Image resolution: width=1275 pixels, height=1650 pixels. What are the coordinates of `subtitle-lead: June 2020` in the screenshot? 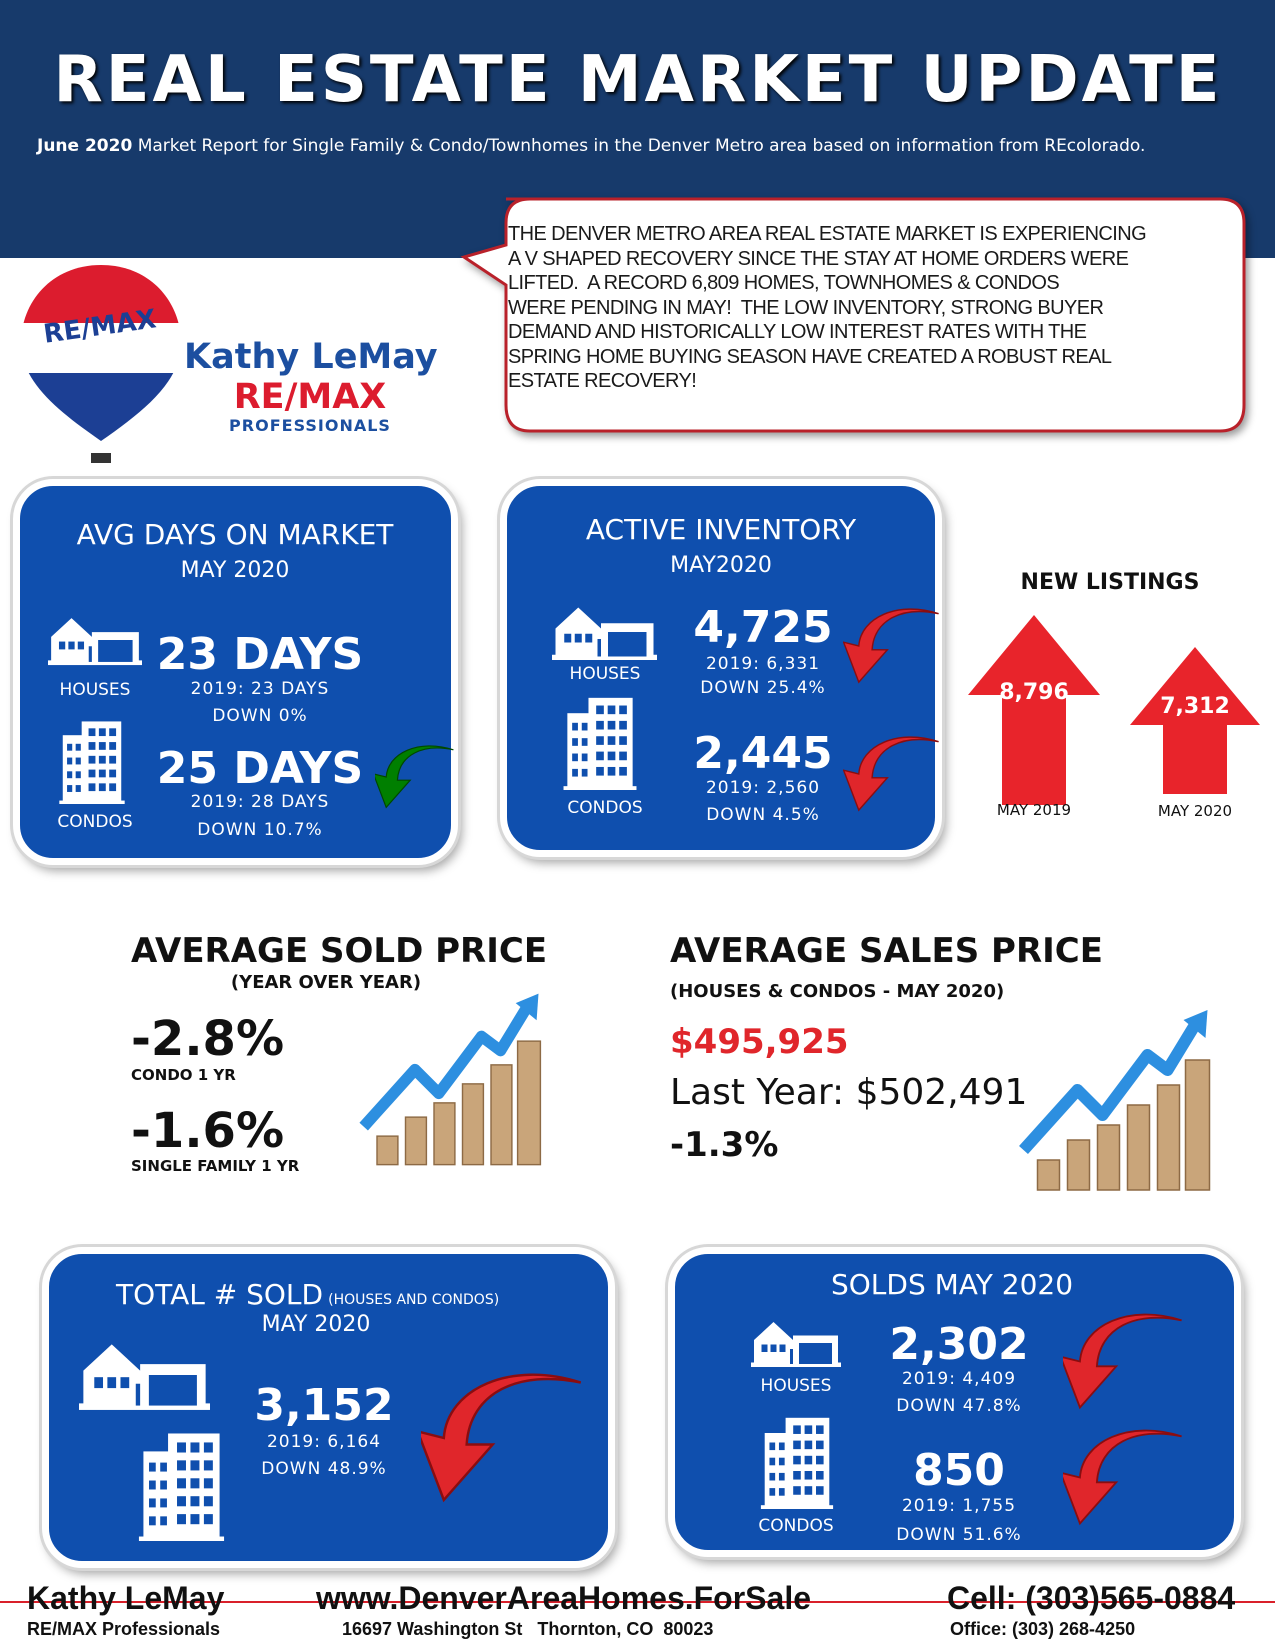 It's located at (85, 146).